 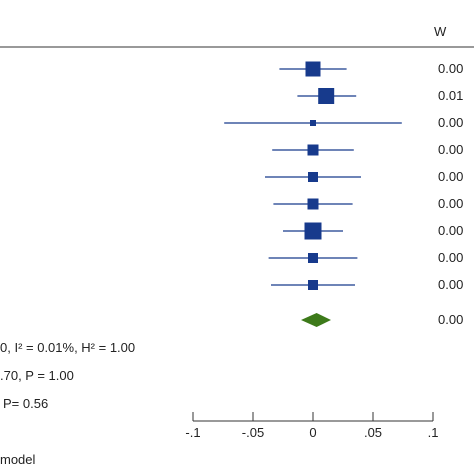 What do you see at coordinates (26, 403) in the screenshot?
I see `overall-effect-test: P= 0.56` at bounding box center [26, 403].